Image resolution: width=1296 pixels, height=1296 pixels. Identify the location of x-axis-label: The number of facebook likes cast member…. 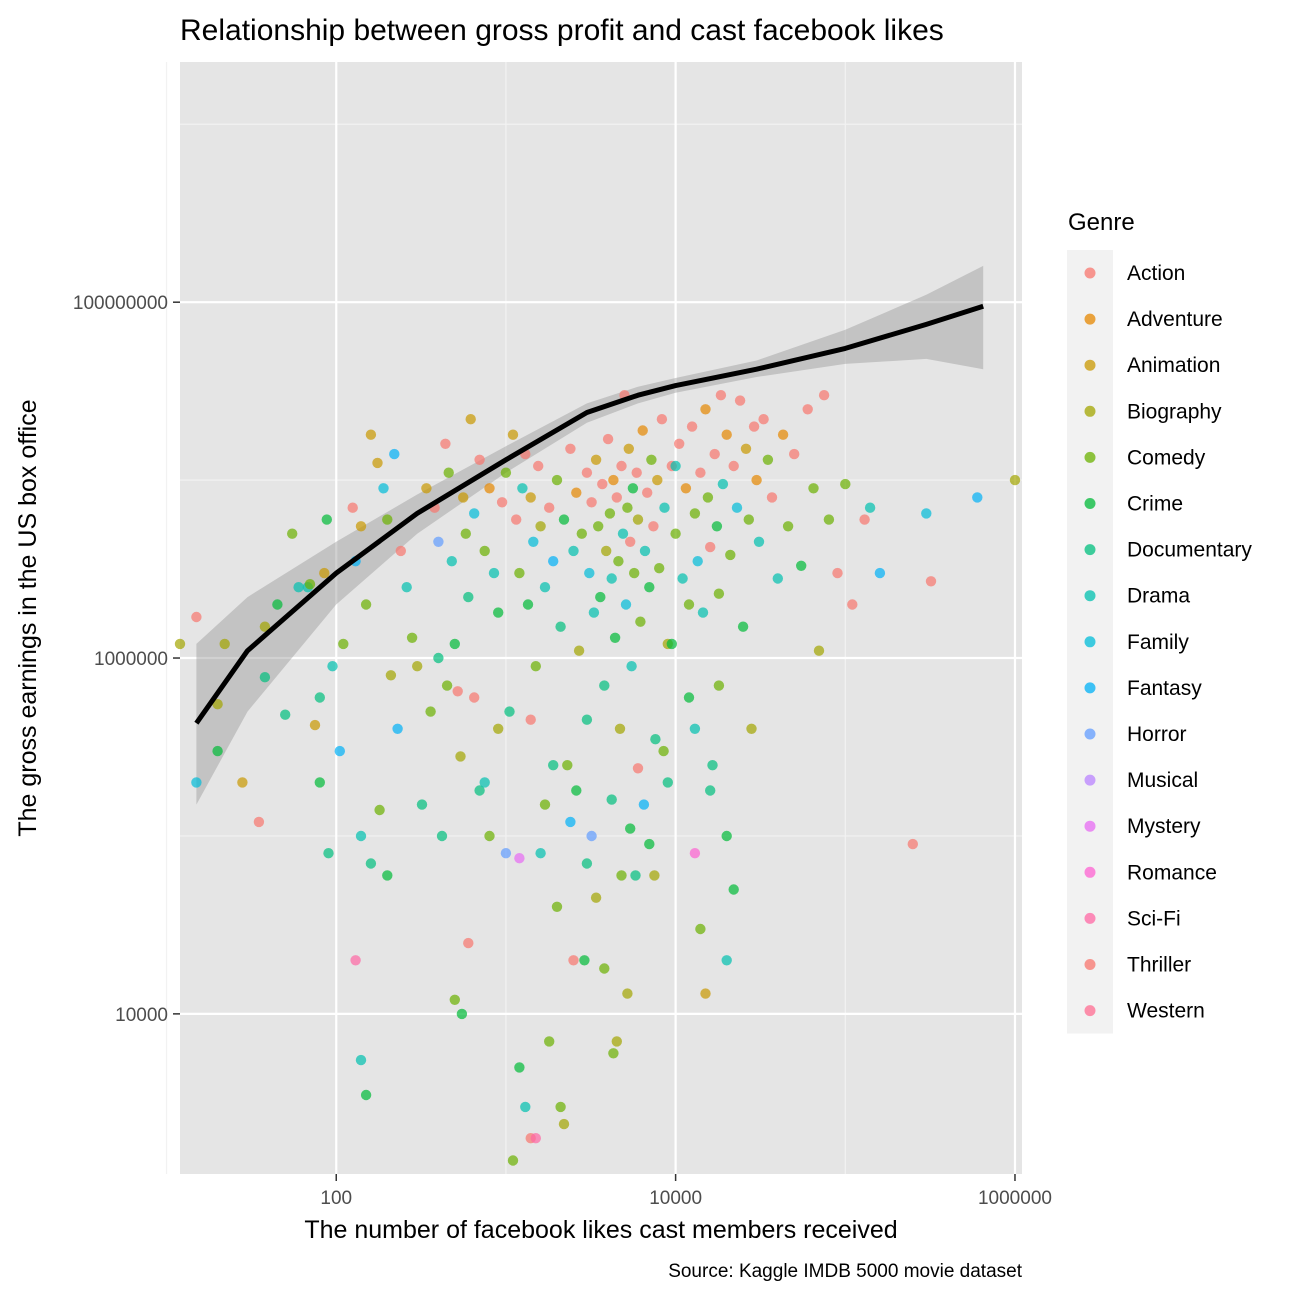
(600, 1230).